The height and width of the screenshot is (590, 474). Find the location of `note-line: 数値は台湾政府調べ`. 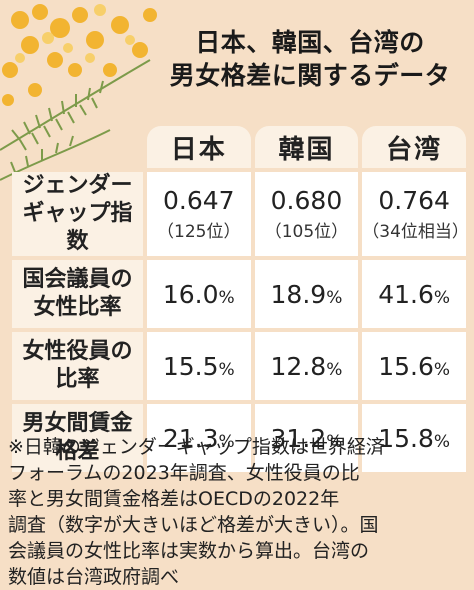

note-line: 数値は台湾政府調べ is located at coordinates (94, 577).